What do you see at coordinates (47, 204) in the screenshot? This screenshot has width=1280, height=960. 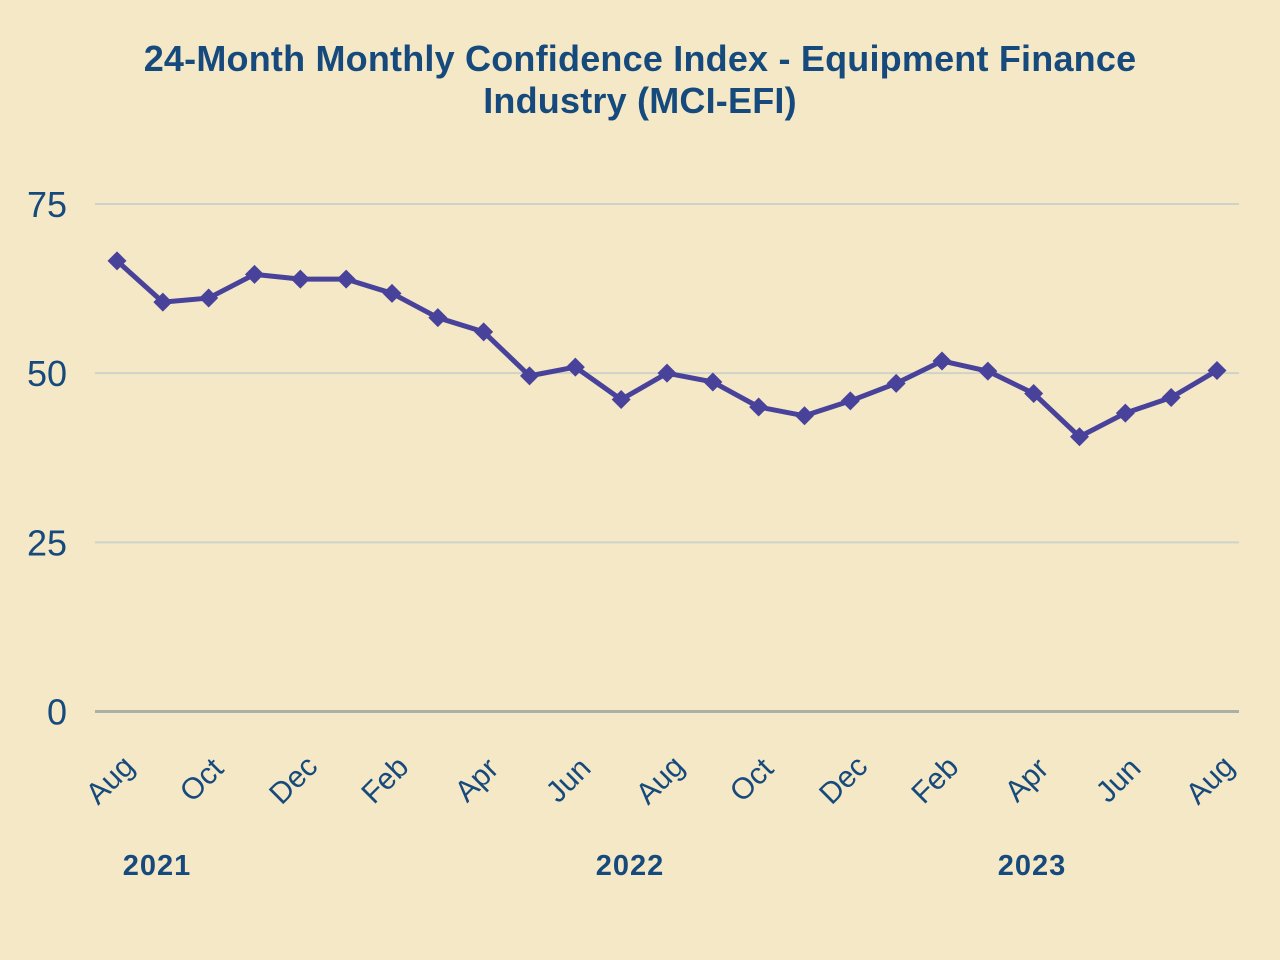 I see `y-tick-label-75: 75` at bounding box center [47, 204].